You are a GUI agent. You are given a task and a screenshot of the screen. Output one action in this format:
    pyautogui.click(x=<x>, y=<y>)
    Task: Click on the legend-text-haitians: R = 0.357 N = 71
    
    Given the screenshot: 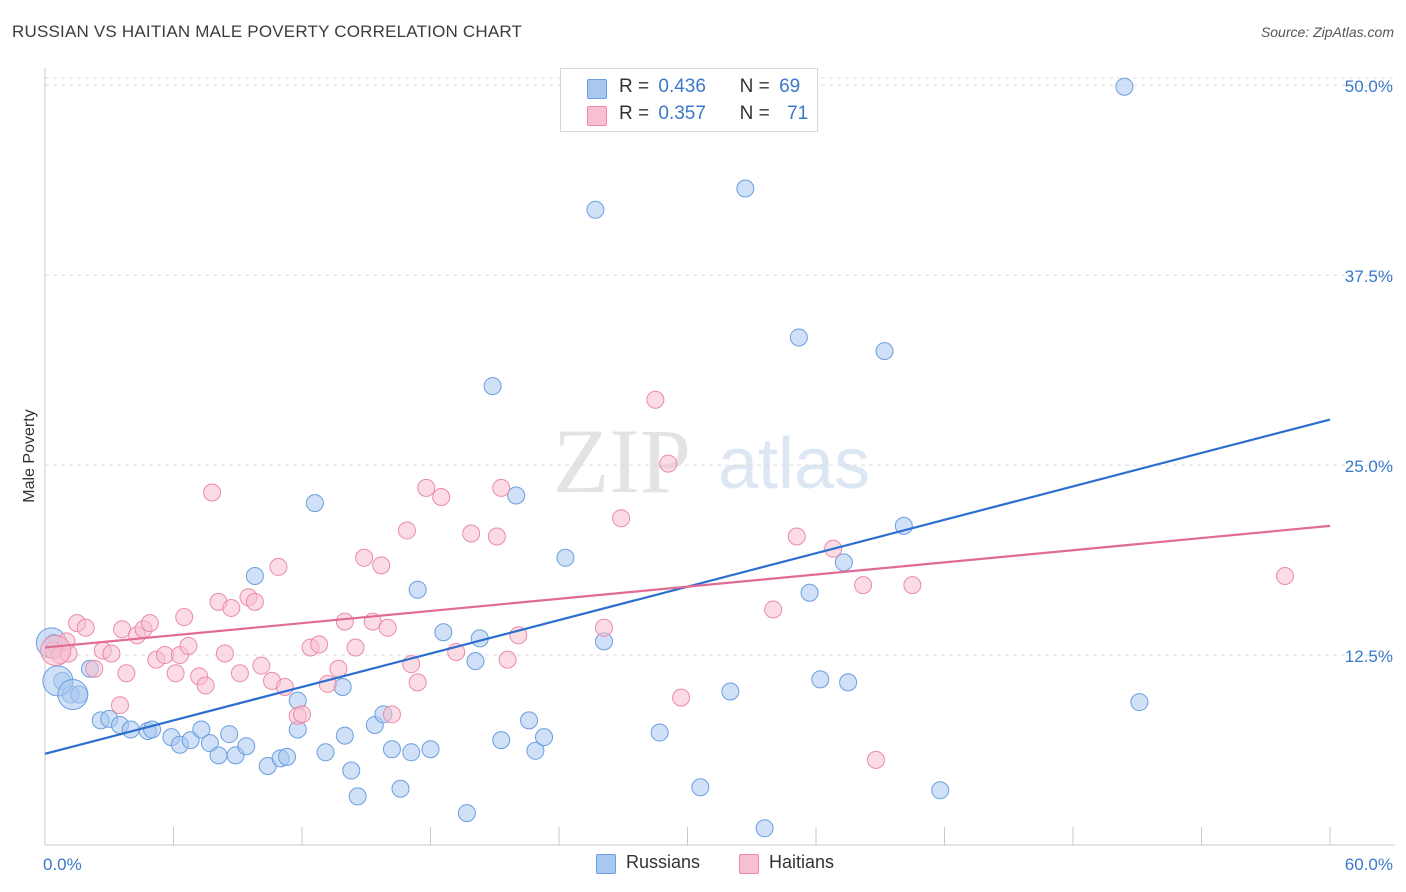 What is the action you would take?
    pyautogui.click(x=713, y=114)
    